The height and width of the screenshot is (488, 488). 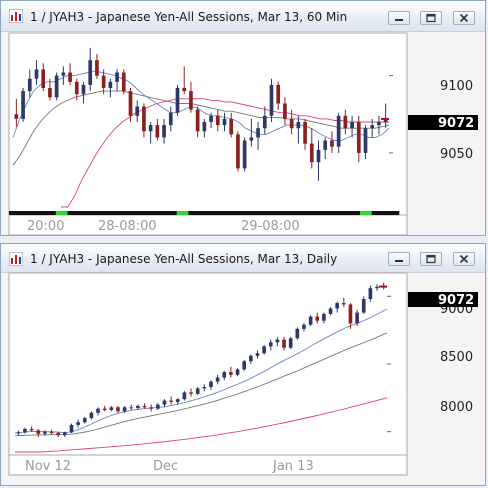 I want to click on y-tick-label: 8000, so click(x=456, y=407).